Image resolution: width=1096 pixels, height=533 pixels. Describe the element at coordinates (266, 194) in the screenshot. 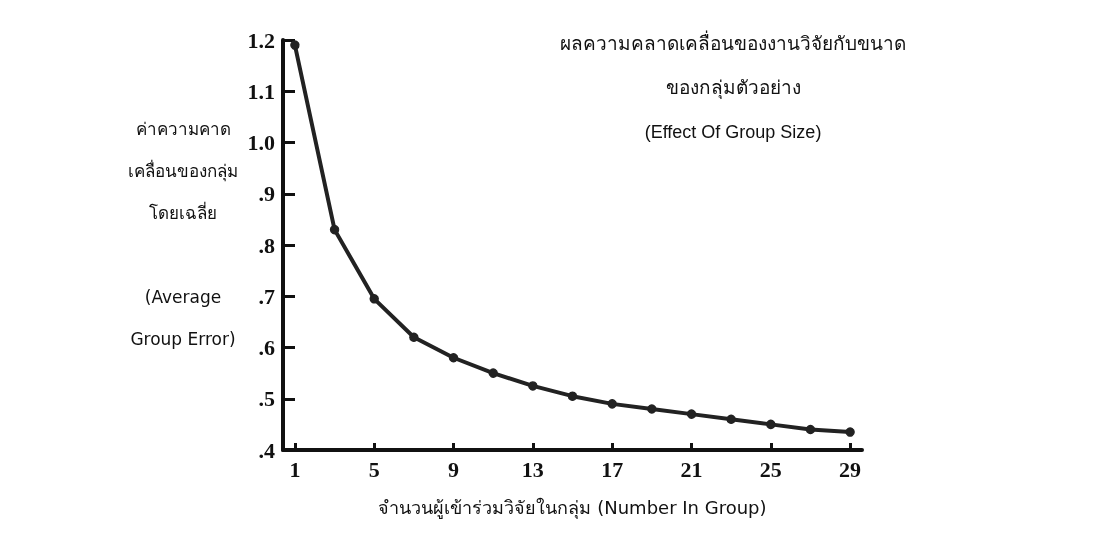

I see `y-tick-label: .9` at that location.